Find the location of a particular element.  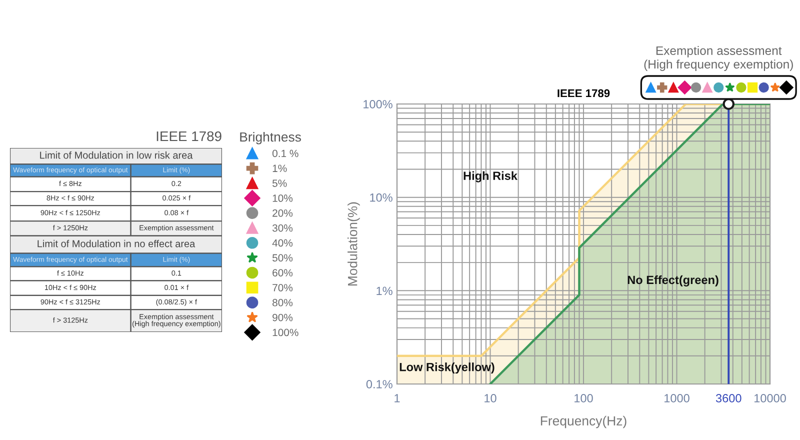

annotation: No Effect(green) is located at coordinates (673, 280).